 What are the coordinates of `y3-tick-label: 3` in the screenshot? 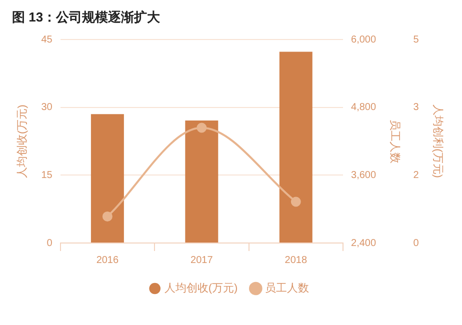 It's located at (416, 108).